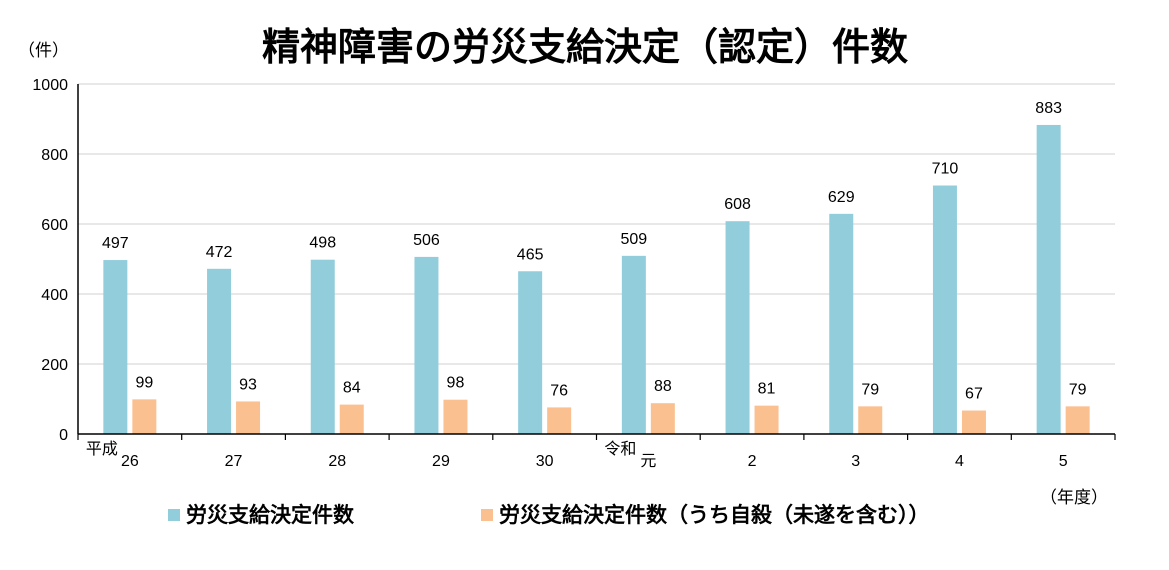 The image size is (1169, 570). What do you see at coordinates (855, 461) in the screenshot?
I see `x-tick-label: 3` at bounding box center [855, 461].